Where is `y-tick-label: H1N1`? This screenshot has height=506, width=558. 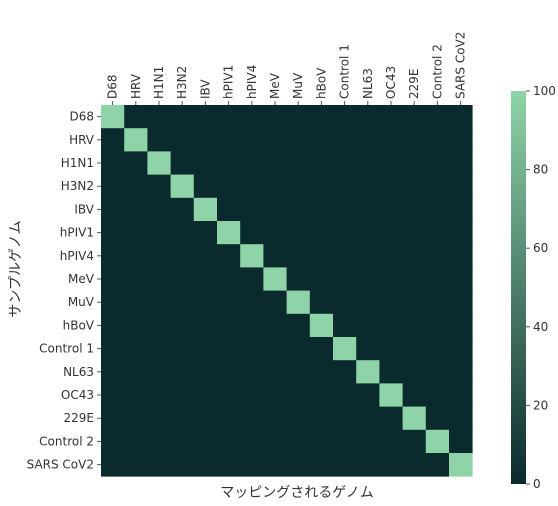
y-tick-label: H1N1 is located at coordinates (77, 163).